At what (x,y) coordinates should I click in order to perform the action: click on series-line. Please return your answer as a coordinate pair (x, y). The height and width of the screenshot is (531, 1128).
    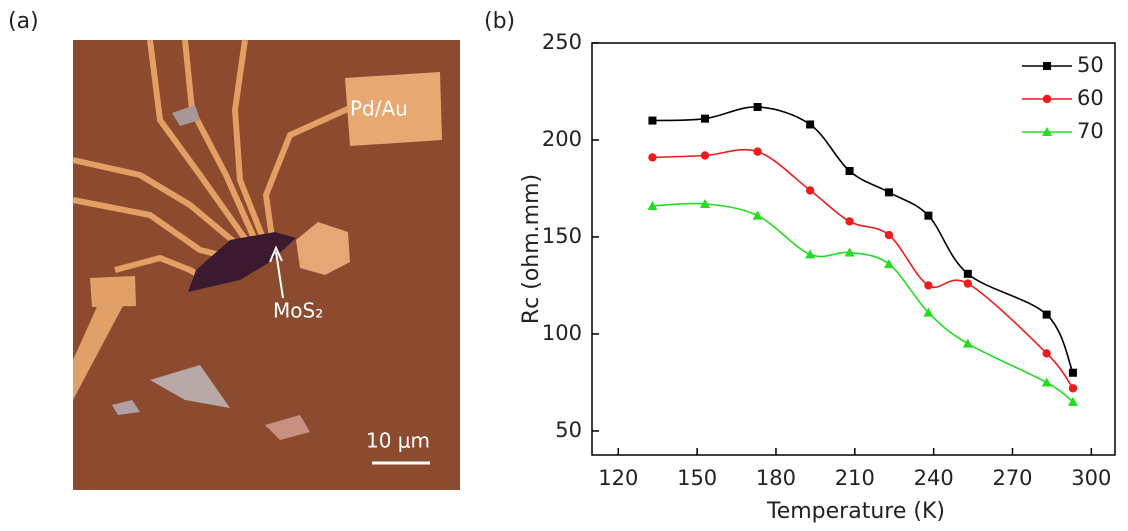
    Looking at the image, I should click on (863, 302).